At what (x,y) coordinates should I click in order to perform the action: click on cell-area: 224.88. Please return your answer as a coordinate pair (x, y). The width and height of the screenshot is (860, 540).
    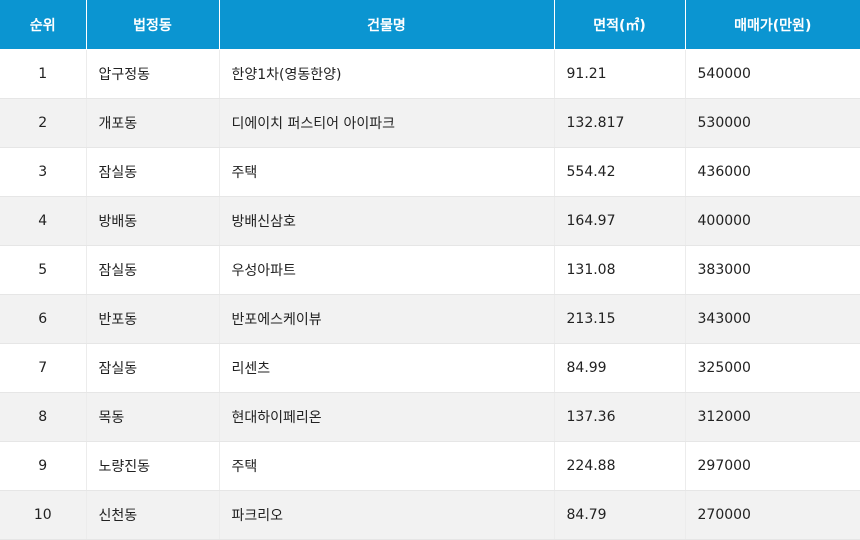
    Looking at the image, I should click on (620, 466).